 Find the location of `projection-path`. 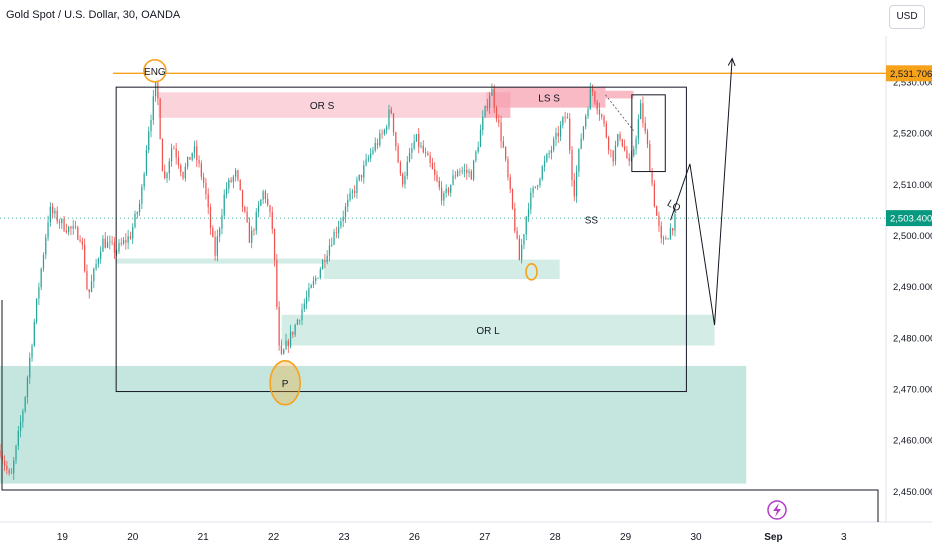

projection-path is located at coordinates (701, 192).